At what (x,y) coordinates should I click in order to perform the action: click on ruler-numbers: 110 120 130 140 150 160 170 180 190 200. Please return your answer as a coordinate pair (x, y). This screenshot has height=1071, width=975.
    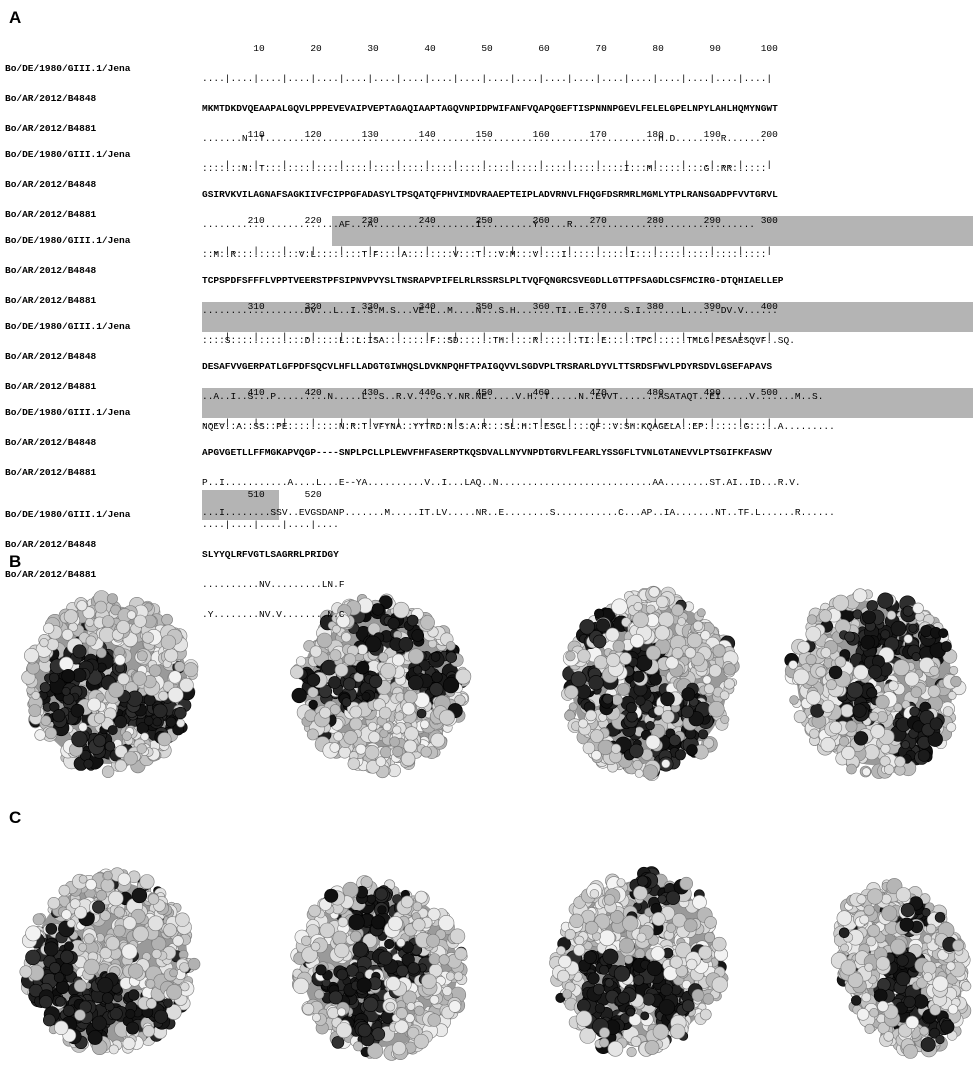
    Looking at the image, I should click on (490, 134).